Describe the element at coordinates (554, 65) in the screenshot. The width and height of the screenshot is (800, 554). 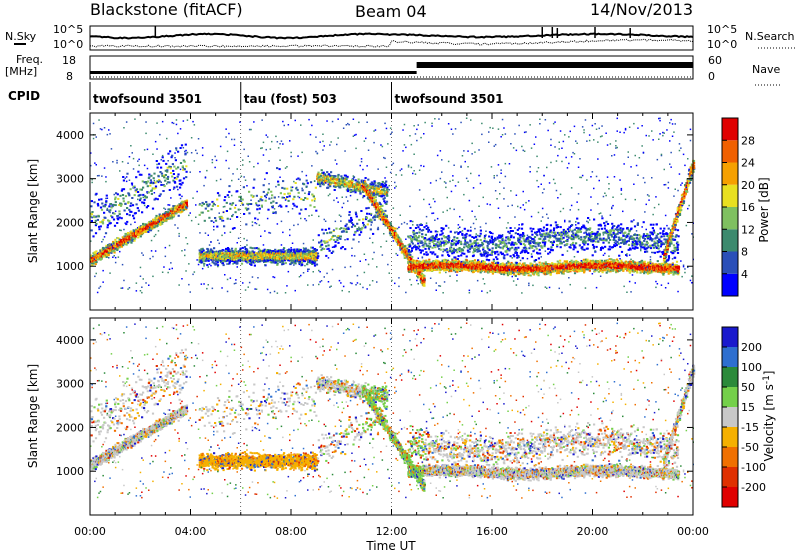
I see `freq-trace-high` at that location.